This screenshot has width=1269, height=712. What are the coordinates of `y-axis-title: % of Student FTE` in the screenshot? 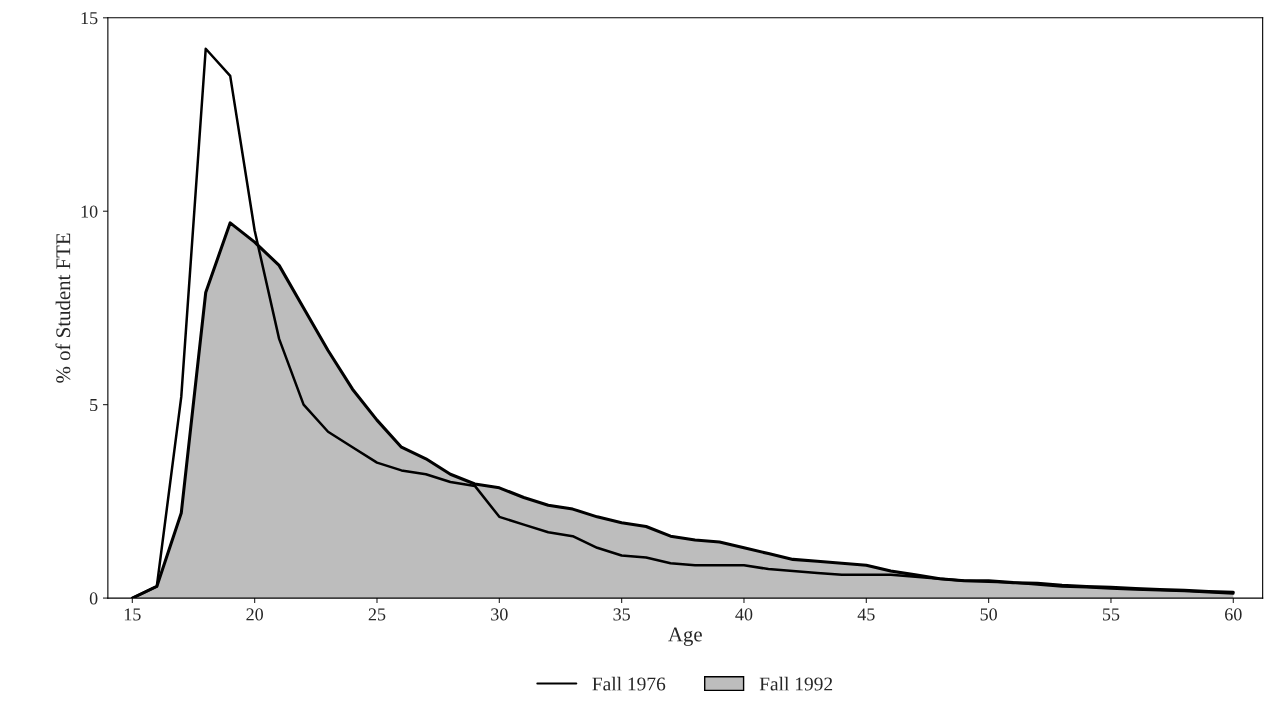 It's located at (63, 308).